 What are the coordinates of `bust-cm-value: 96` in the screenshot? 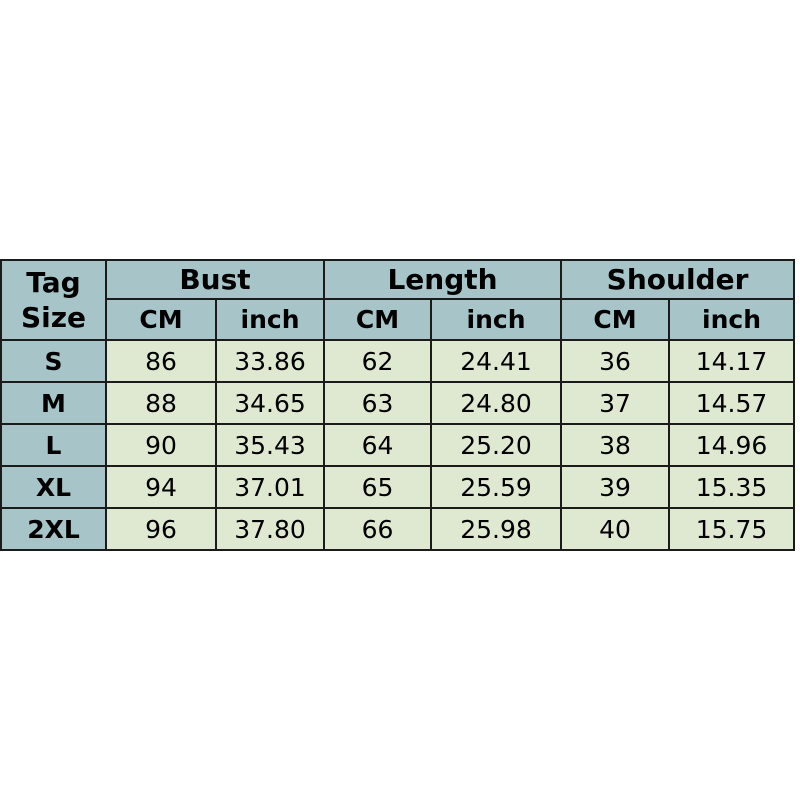 It's located at (161, 529).